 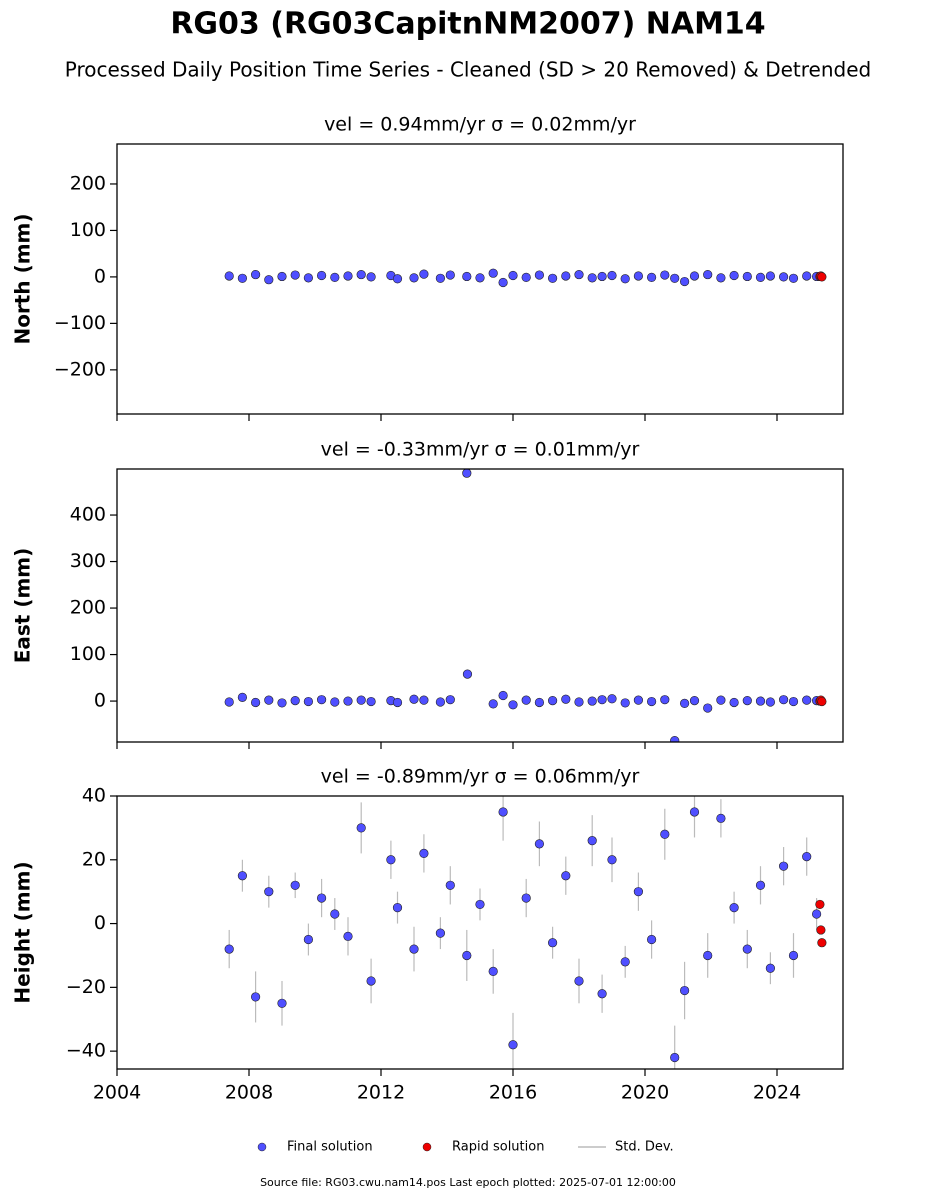 I want to click on legend-label: Rapid solution, so click(x=498, y=1147).